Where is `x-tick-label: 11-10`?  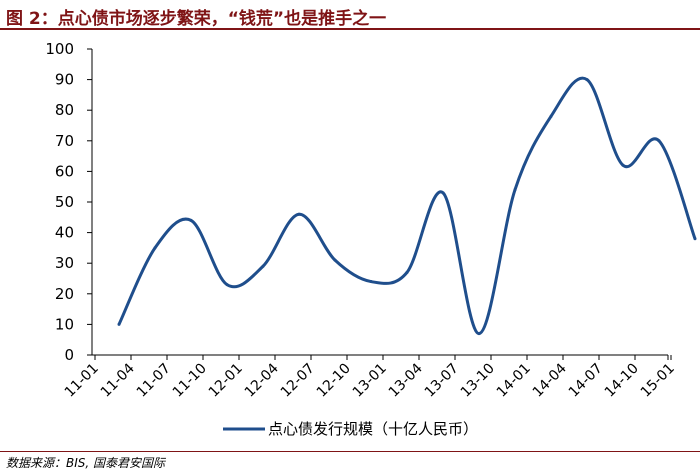
x-tick-label: 11-10 is located at coordinates (190, 381).